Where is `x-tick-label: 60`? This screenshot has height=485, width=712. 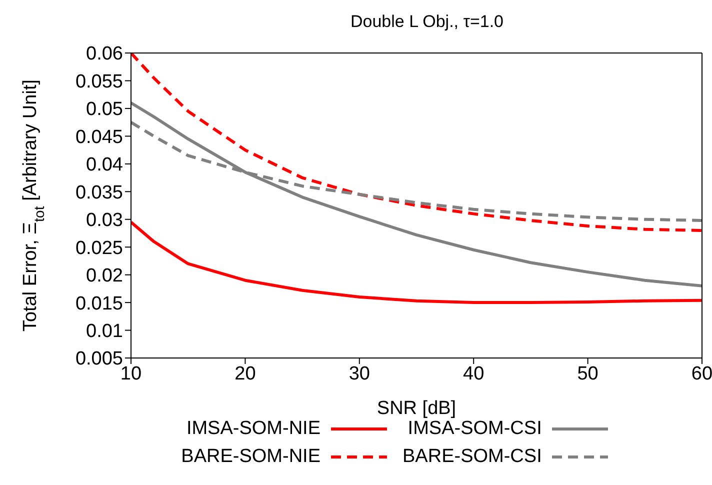
x-tick-label: 60 is located at coordinates (701, 373).